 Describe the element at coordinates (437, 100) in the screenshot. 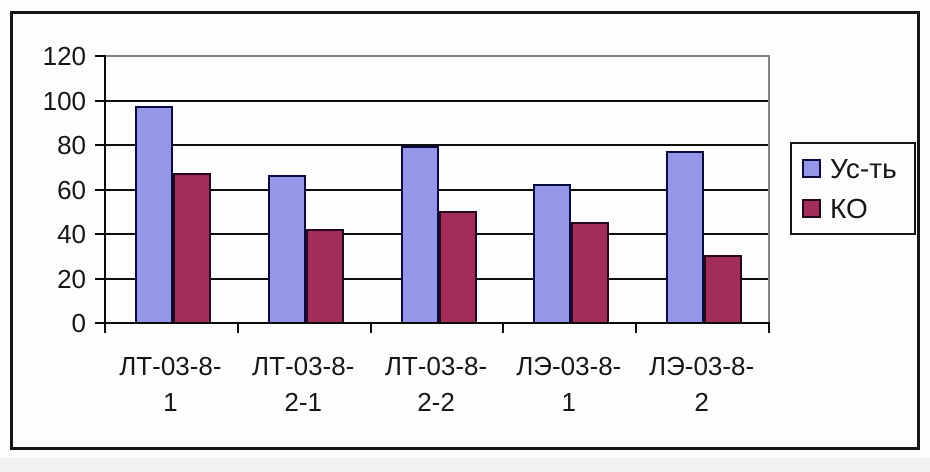

I see `gridline-y100` at that location.